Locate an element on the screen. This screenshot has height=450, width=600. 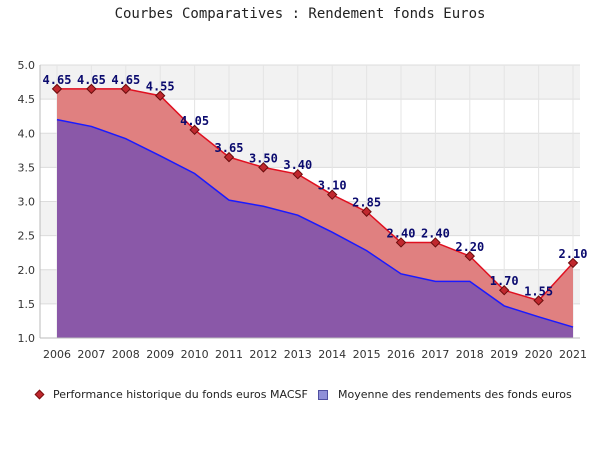
data-label: 3.40 is located at coordinates (297, 165).